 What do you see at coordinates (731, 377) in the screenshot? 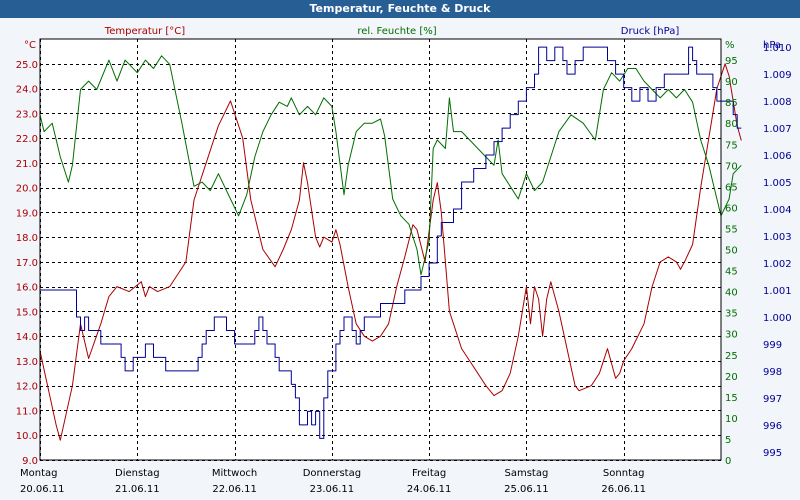
I see `humidity-tick-label: 20` at bounding box center [731, 377].